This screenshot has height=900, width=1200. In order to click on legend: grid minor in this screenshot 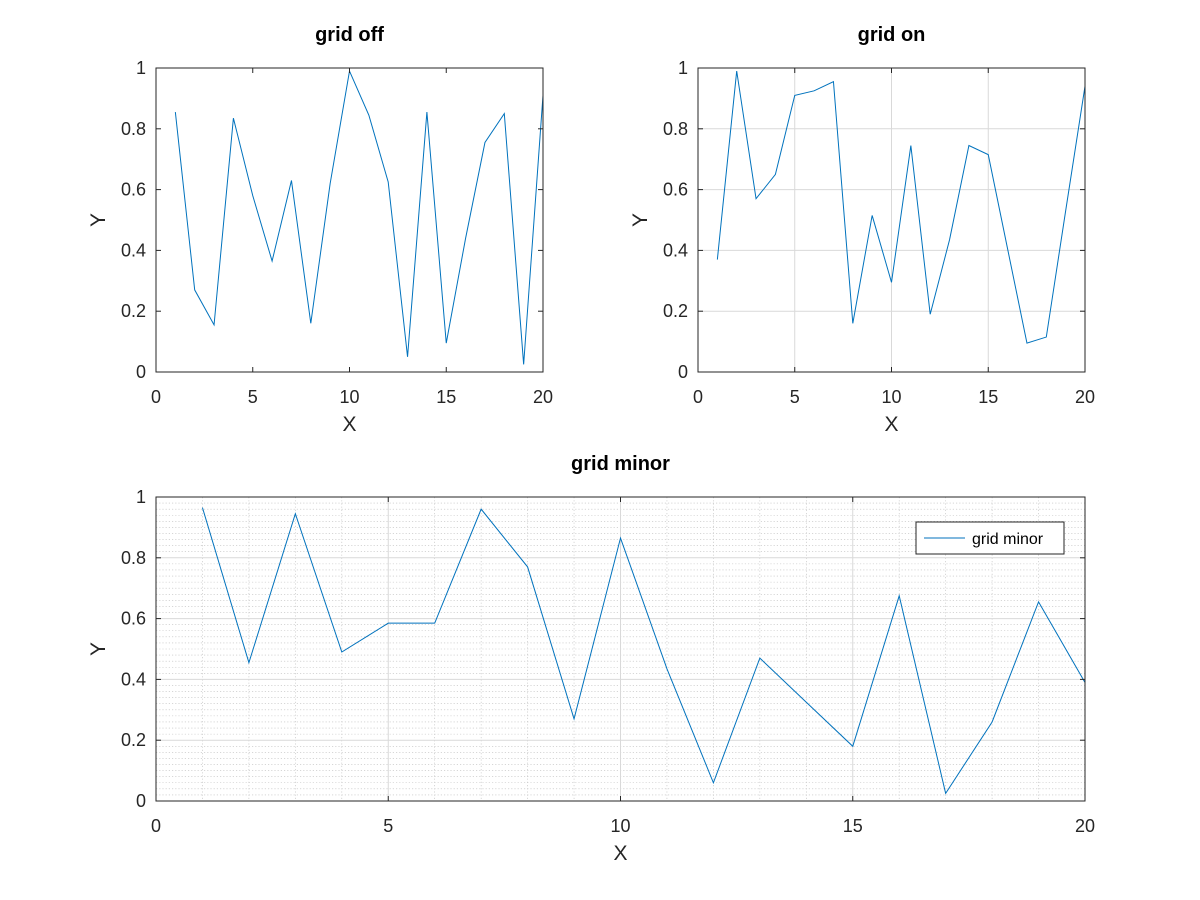, I will do `click(990, 538)`.